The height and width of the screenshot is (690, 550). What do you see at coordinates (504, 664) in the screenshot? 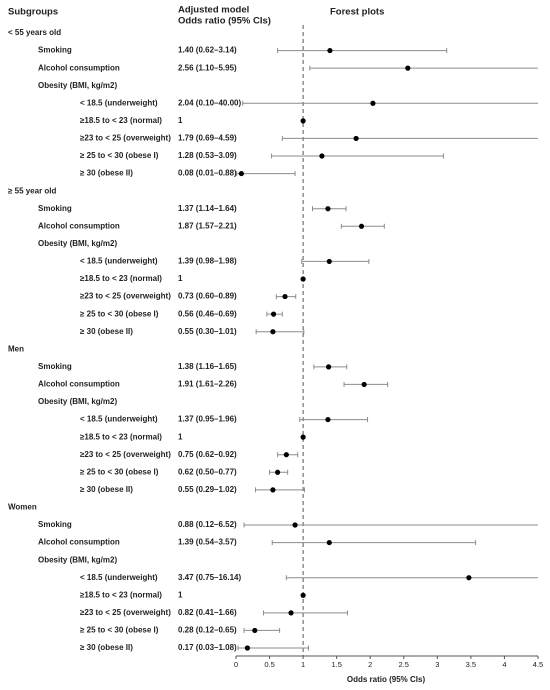
I see `x-tick-label: 4` at bounding box center [504, 664].